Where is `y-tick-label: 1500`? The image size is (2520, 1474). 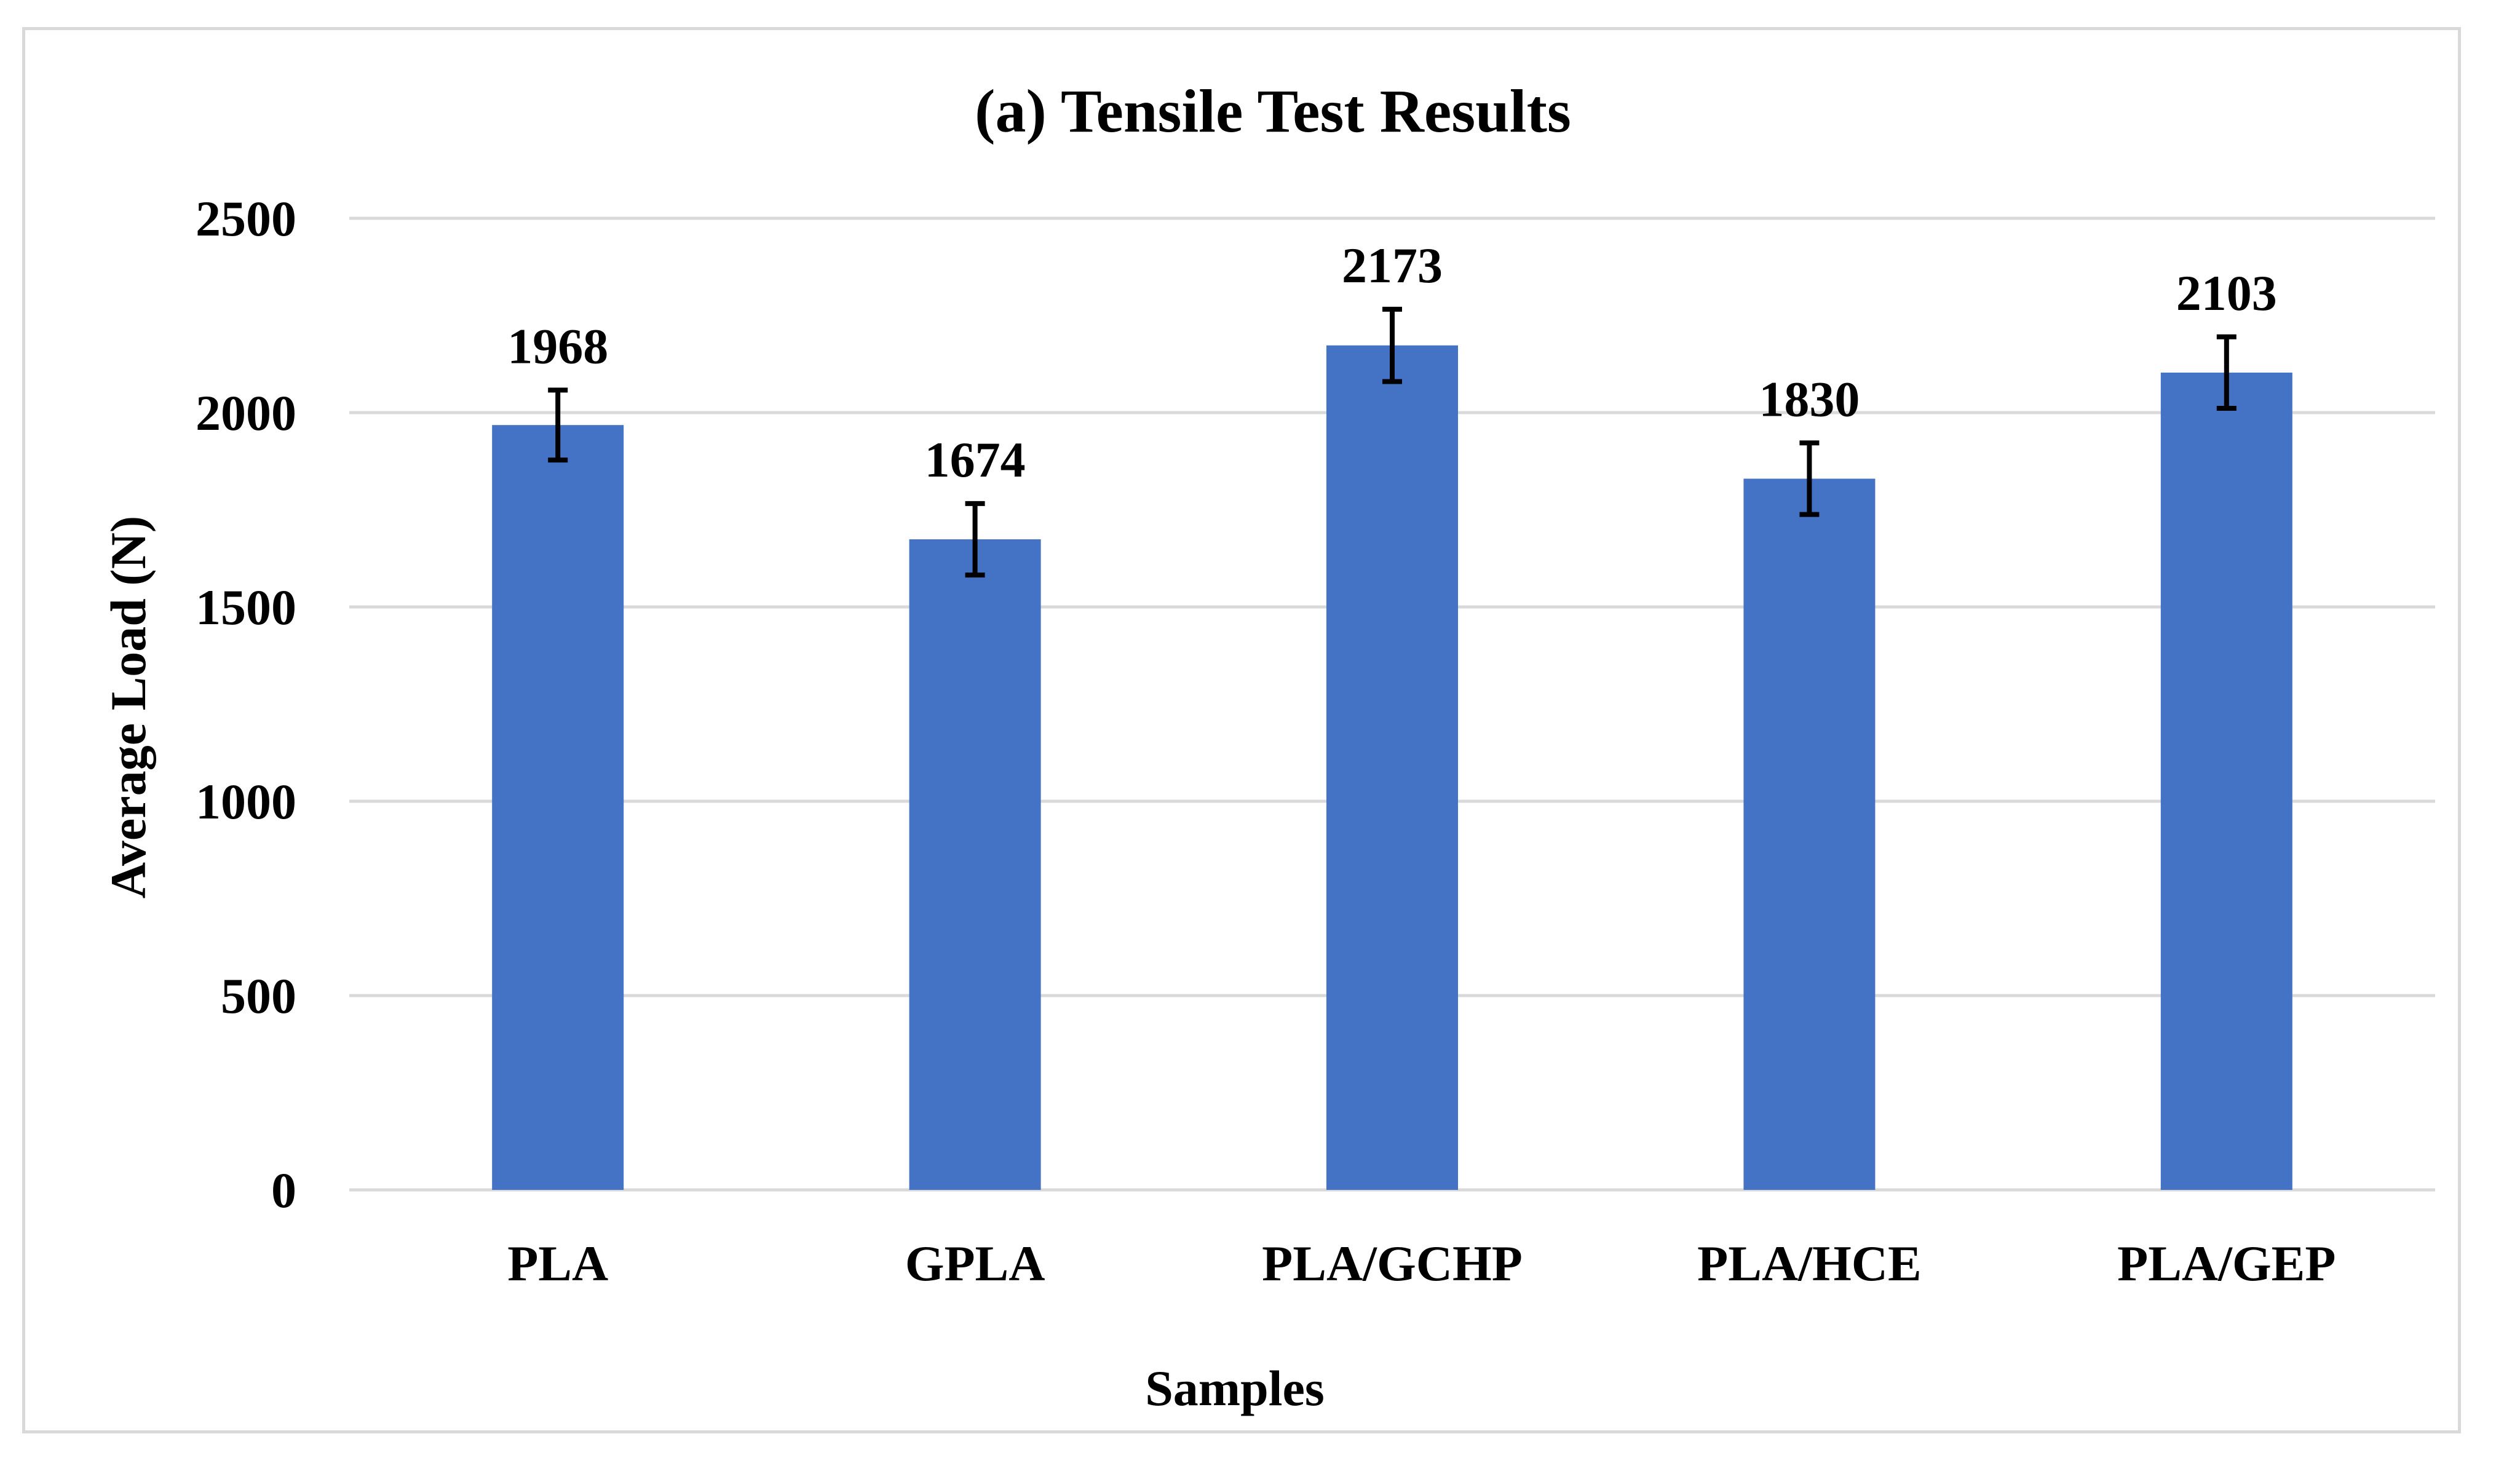 y-tick-label: 1500 is located at coordinates (246, 607).